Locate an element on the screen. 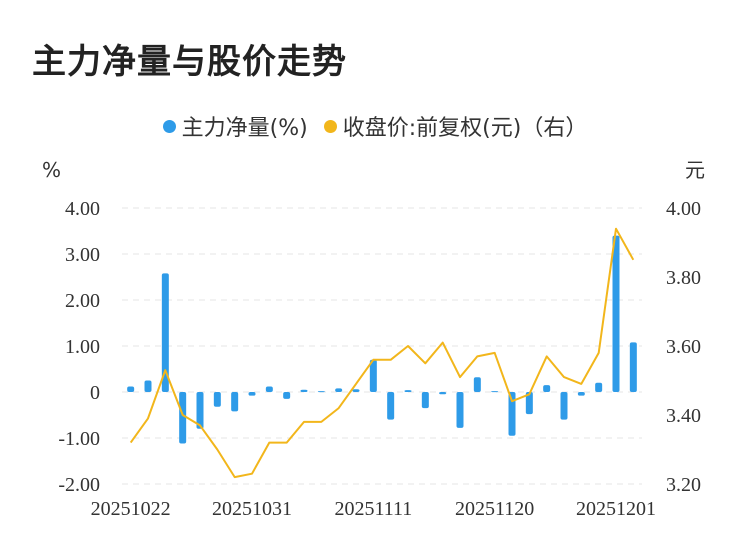  x-tick-label: 20251120 is located at coordinates (494, 509).